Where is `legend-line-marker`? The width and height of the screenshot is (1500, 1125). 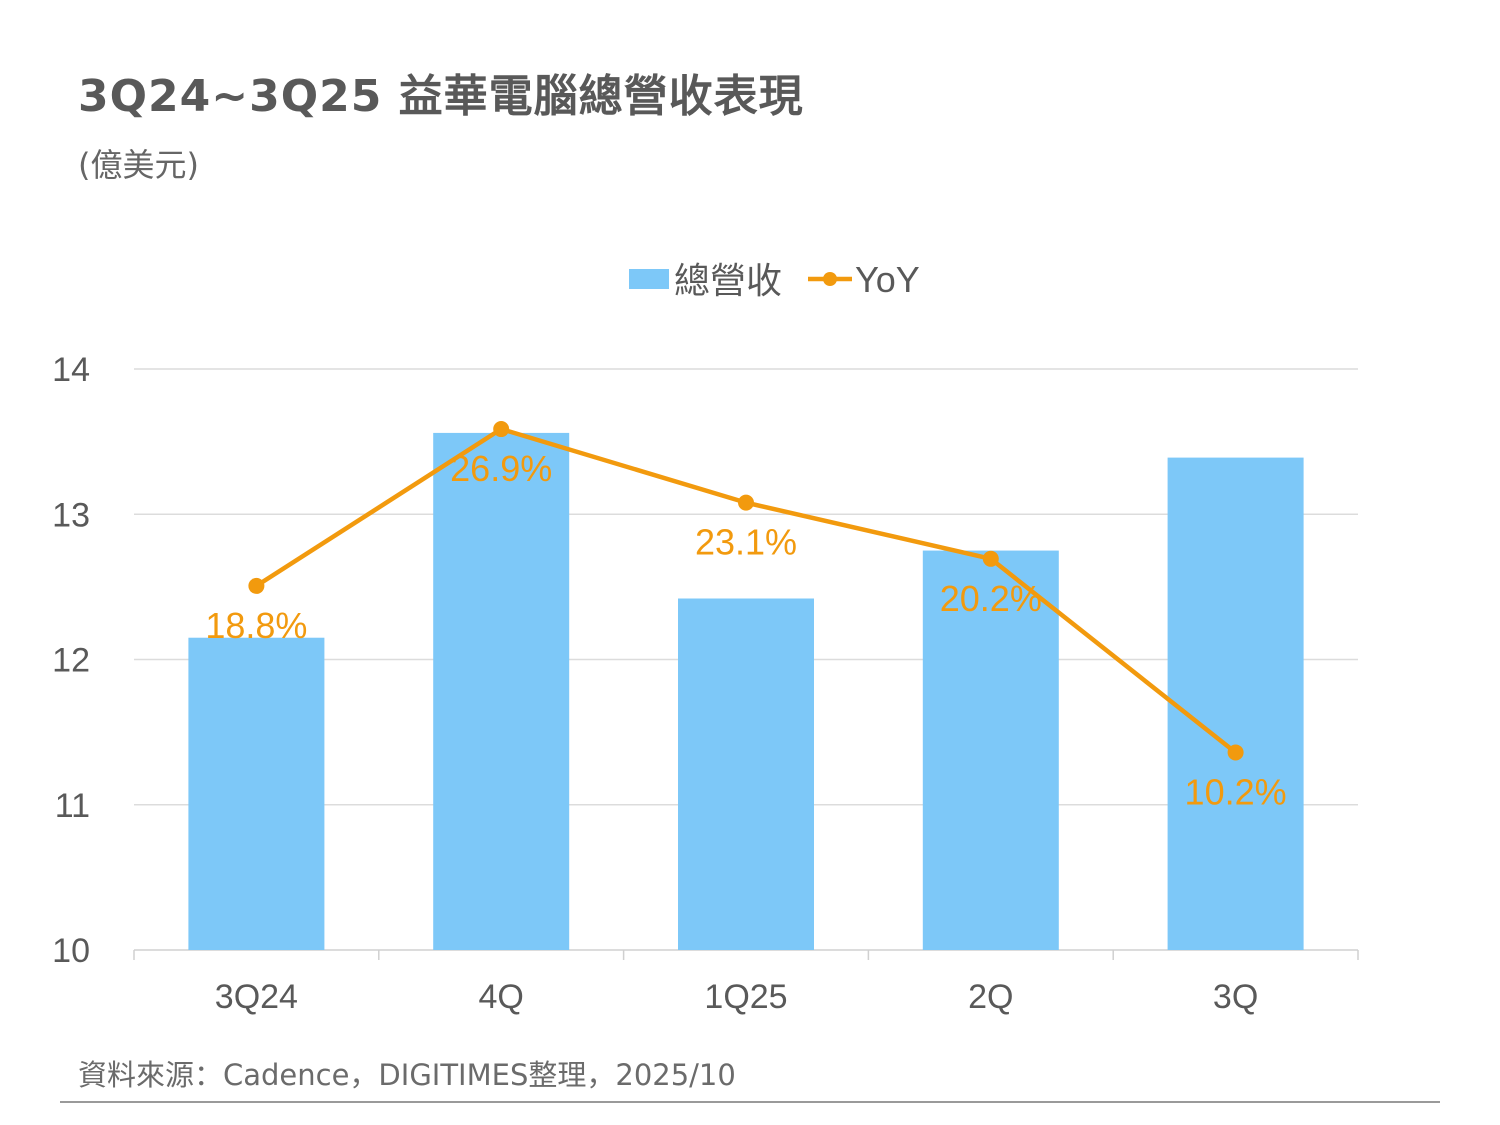
legend-line-marker is located at coordinates (830, 279).